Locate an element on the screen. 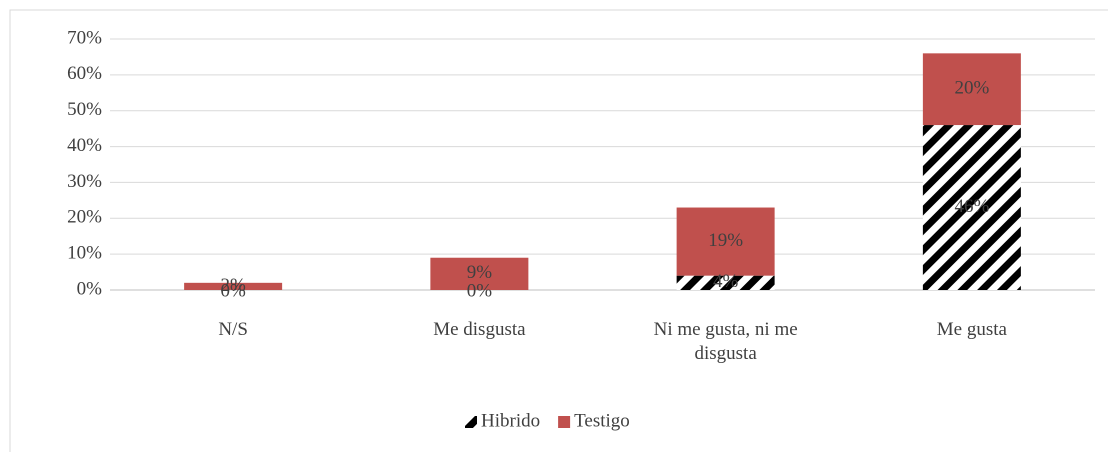 This screenshot has height=452, width=1109. data-label: 46% is located at coordinates (971, 206).